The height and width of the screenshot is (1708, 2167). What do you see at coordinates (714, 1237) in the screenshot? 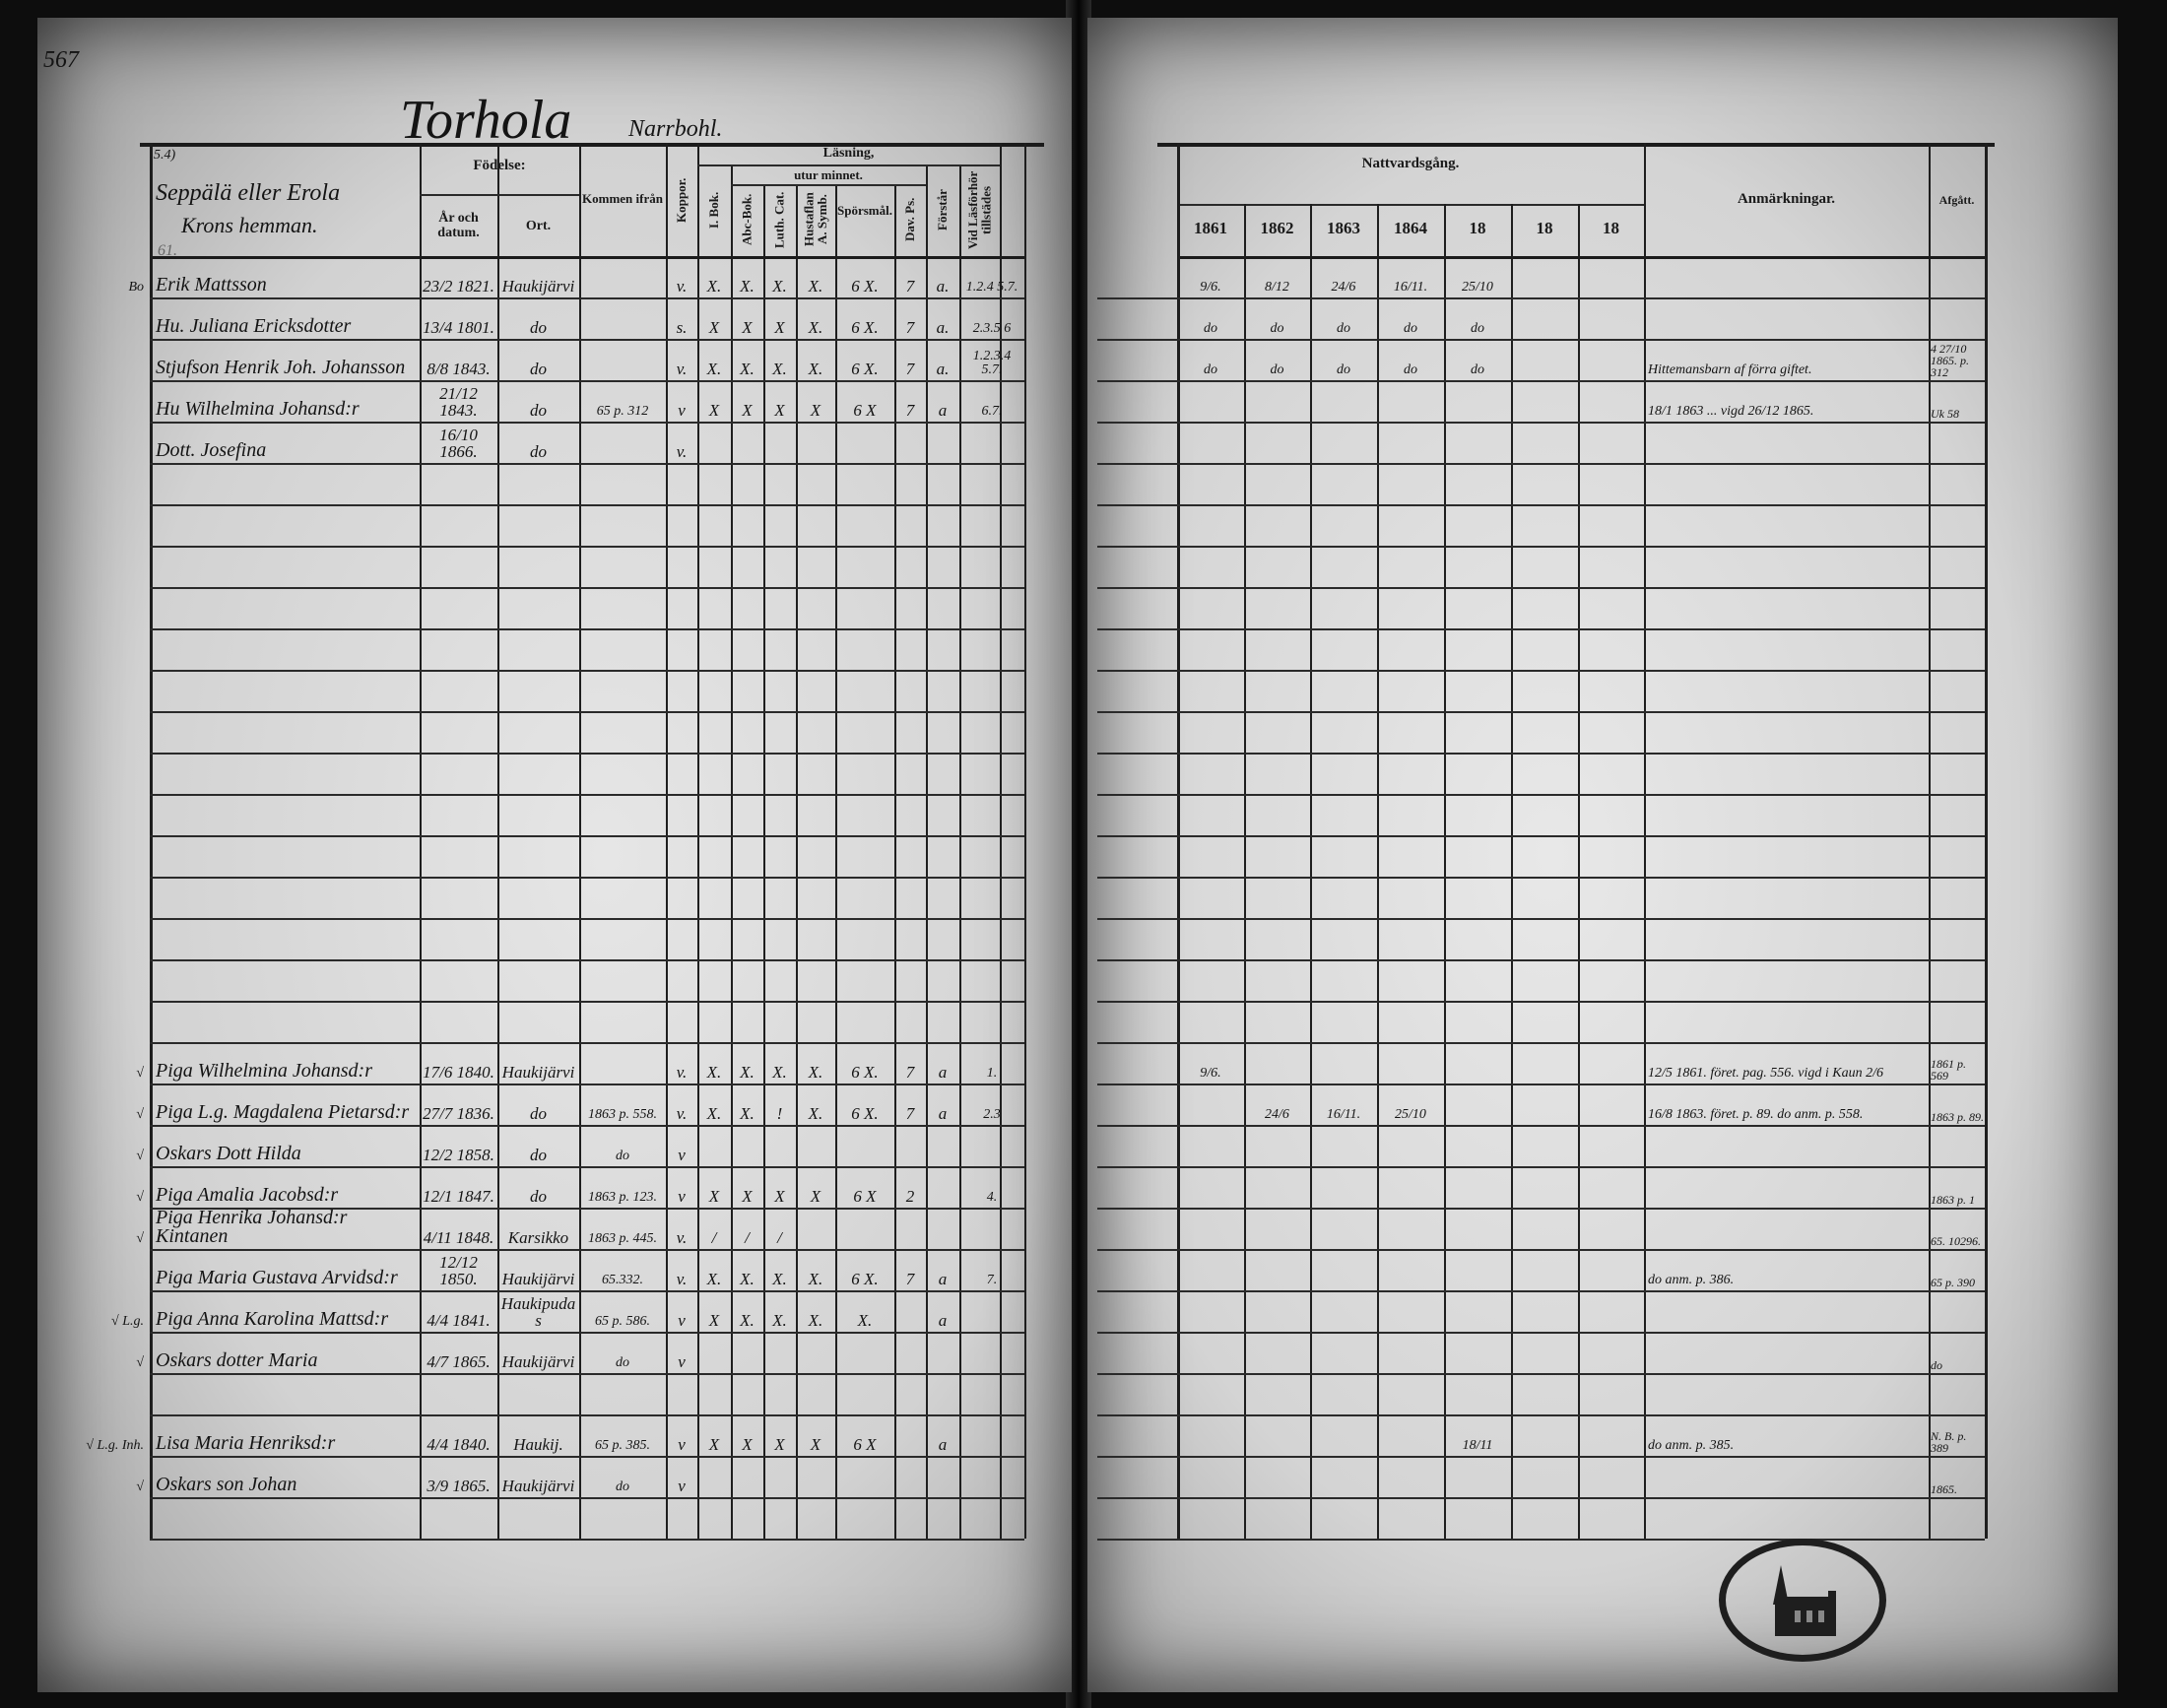
I see `cell-ibok: /` at bounding box center [714, 1237].